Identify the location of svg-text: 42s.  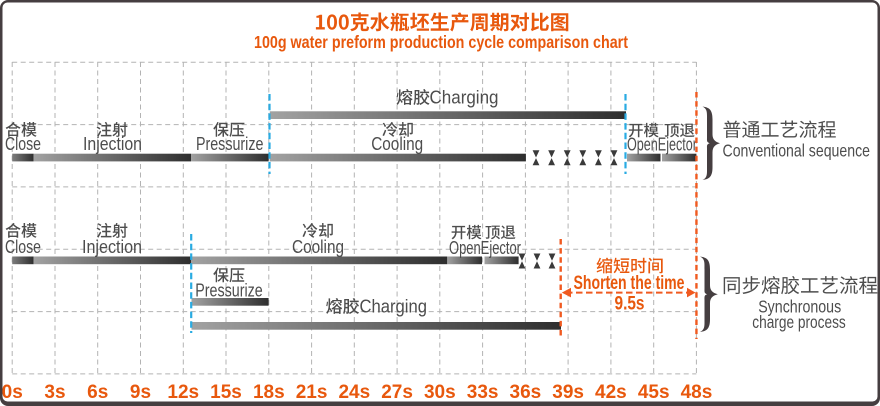
(611, 392).